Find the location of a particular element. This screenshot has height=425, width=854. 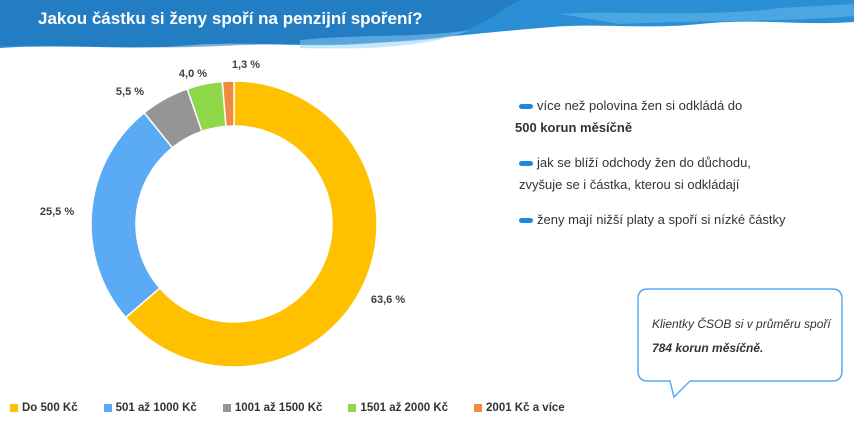

bullet-1-bold: 500 korun měsíčně is located at coordinates (574, 127).